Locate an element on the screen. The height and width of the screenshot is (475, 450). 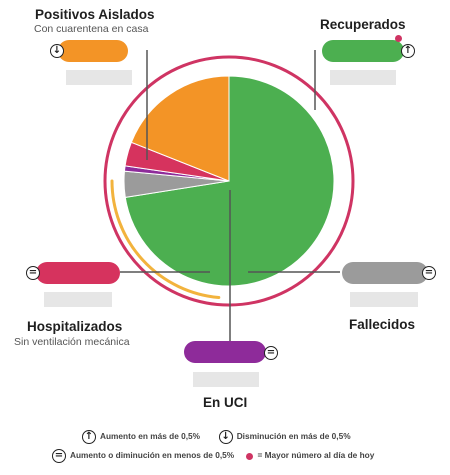
uci-value-placeholder is located at coordinates (226, 379).